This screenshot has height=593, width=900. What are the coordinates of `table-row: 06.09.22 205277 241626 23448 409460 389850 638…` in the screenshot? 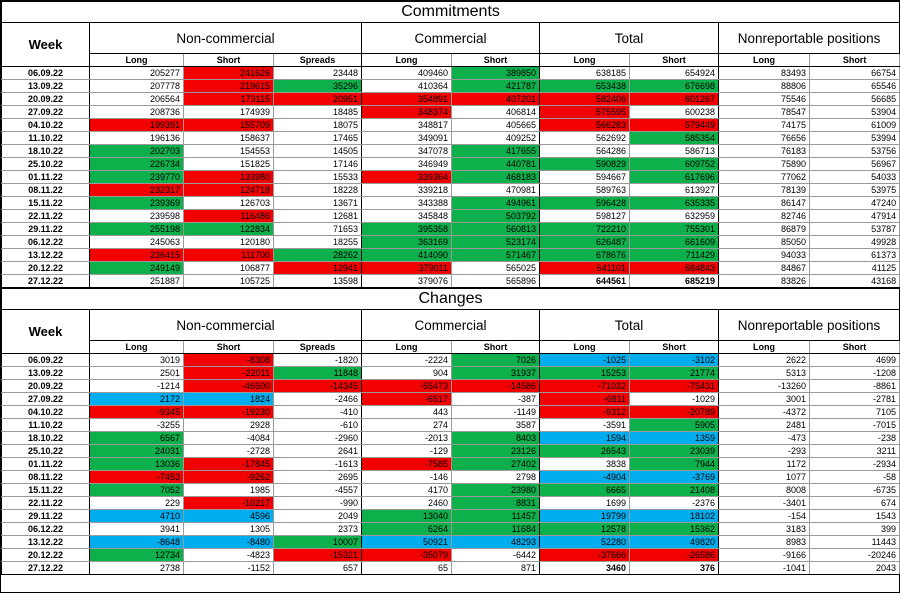 It's located at (450, 73).